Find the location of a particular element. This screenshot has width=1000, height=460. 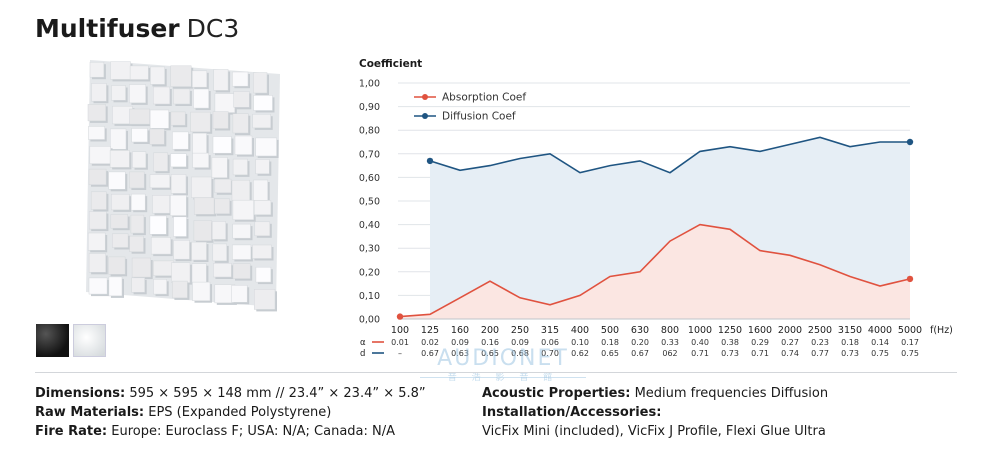

product-model: DC3 is located at coordinates (213, 28).